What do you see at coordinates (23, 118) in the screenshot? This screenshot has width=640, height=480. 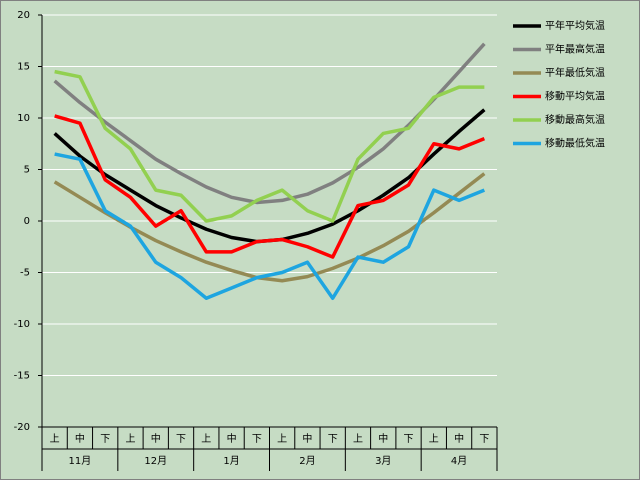 I see `y-tick-label: 10` at bounding box center [23, 118].